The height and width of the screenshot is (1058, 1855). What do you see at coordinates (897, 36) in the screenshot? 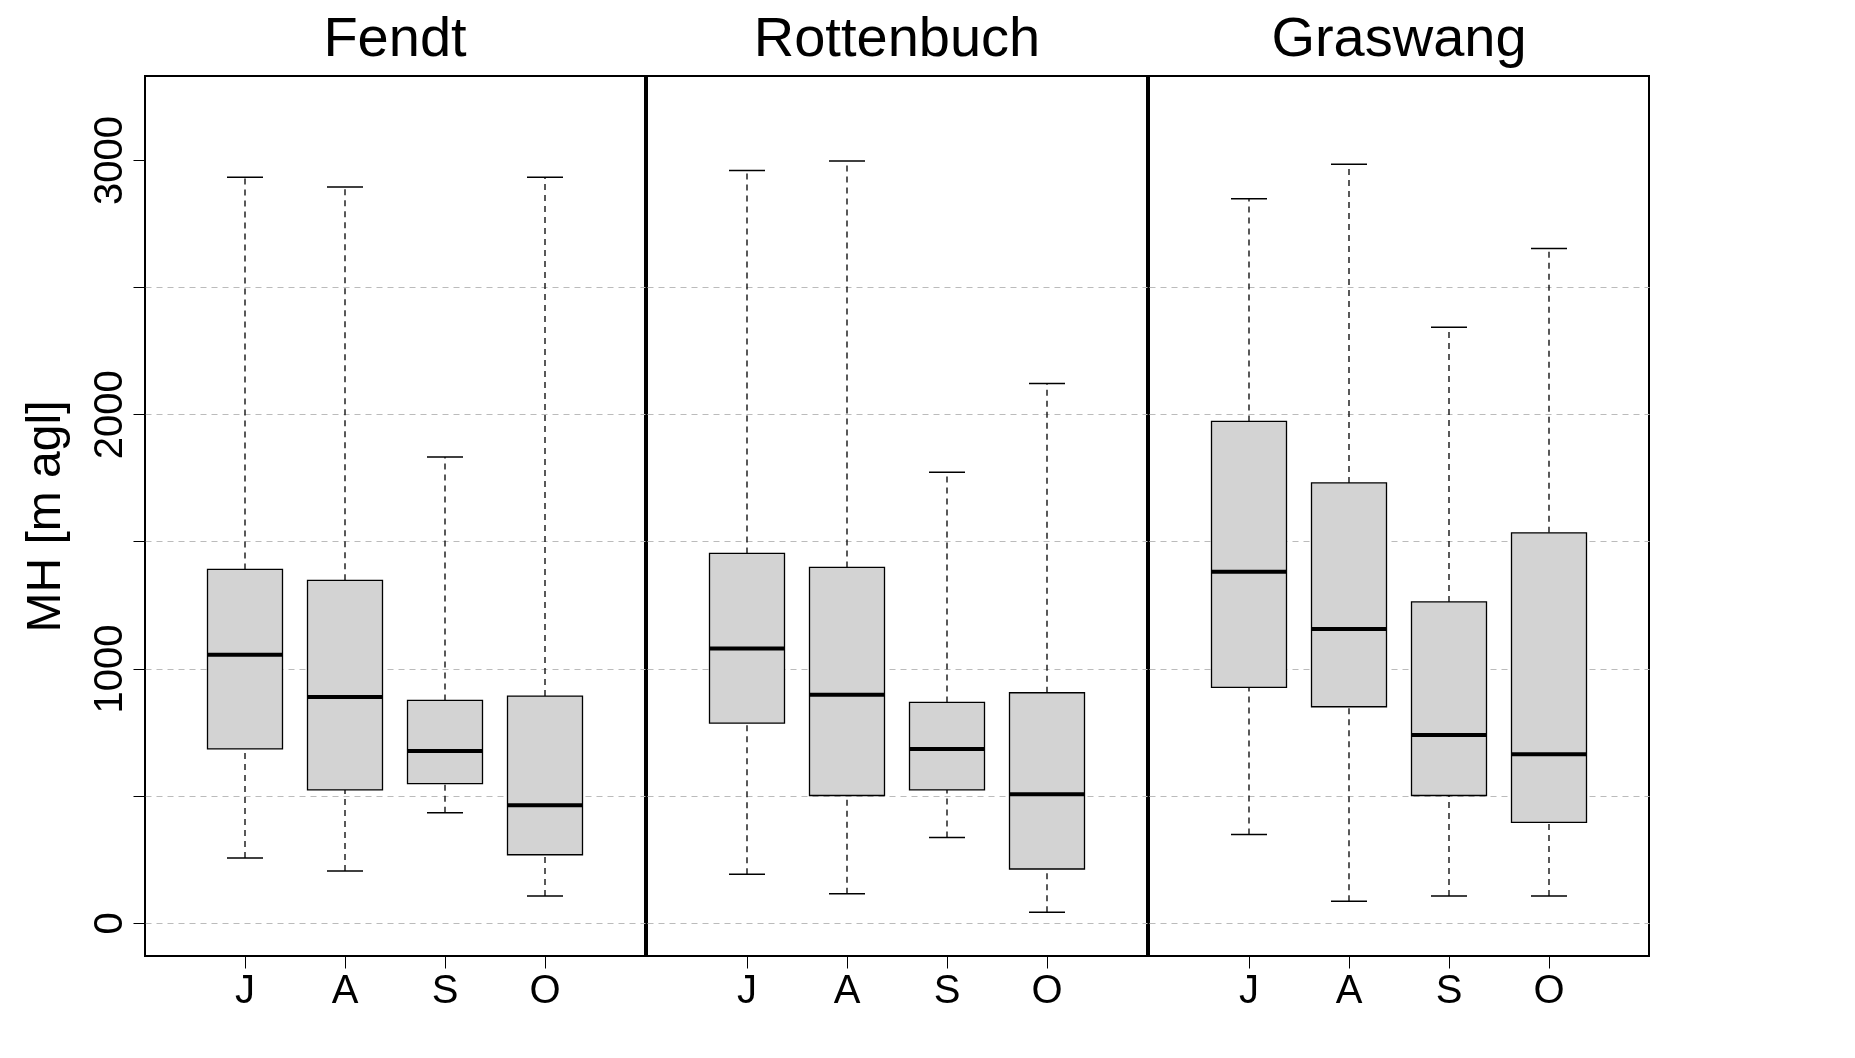
I see `chart-title: Rottenbuch` at bounding box center [897, 36].